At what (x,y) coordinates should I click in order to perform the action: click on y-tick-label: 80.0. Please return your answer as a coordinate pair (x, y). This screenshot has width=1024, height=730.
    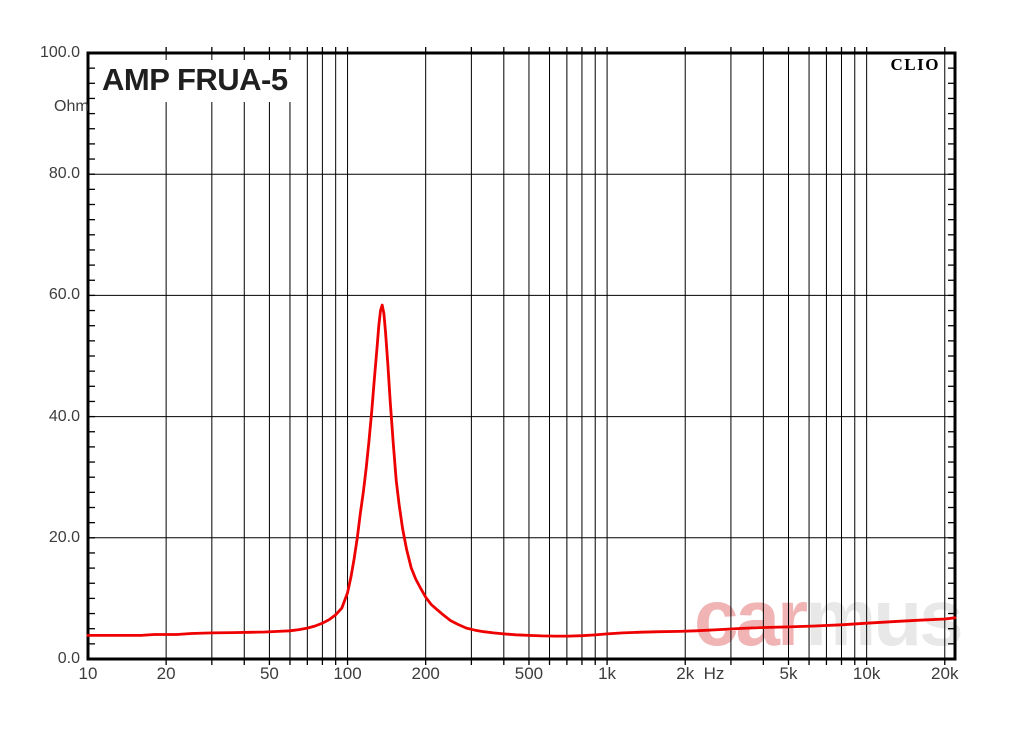
    Looking at the image, I should click on (64, 174).